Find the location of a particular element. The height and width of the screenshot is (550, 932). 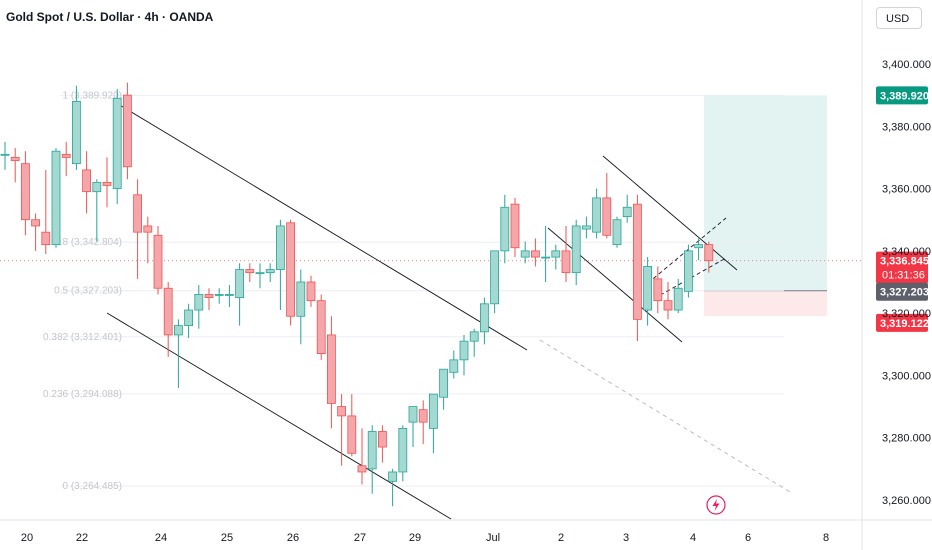

price-tick-label: 3,320.000 is located at coordinates (906, 314).